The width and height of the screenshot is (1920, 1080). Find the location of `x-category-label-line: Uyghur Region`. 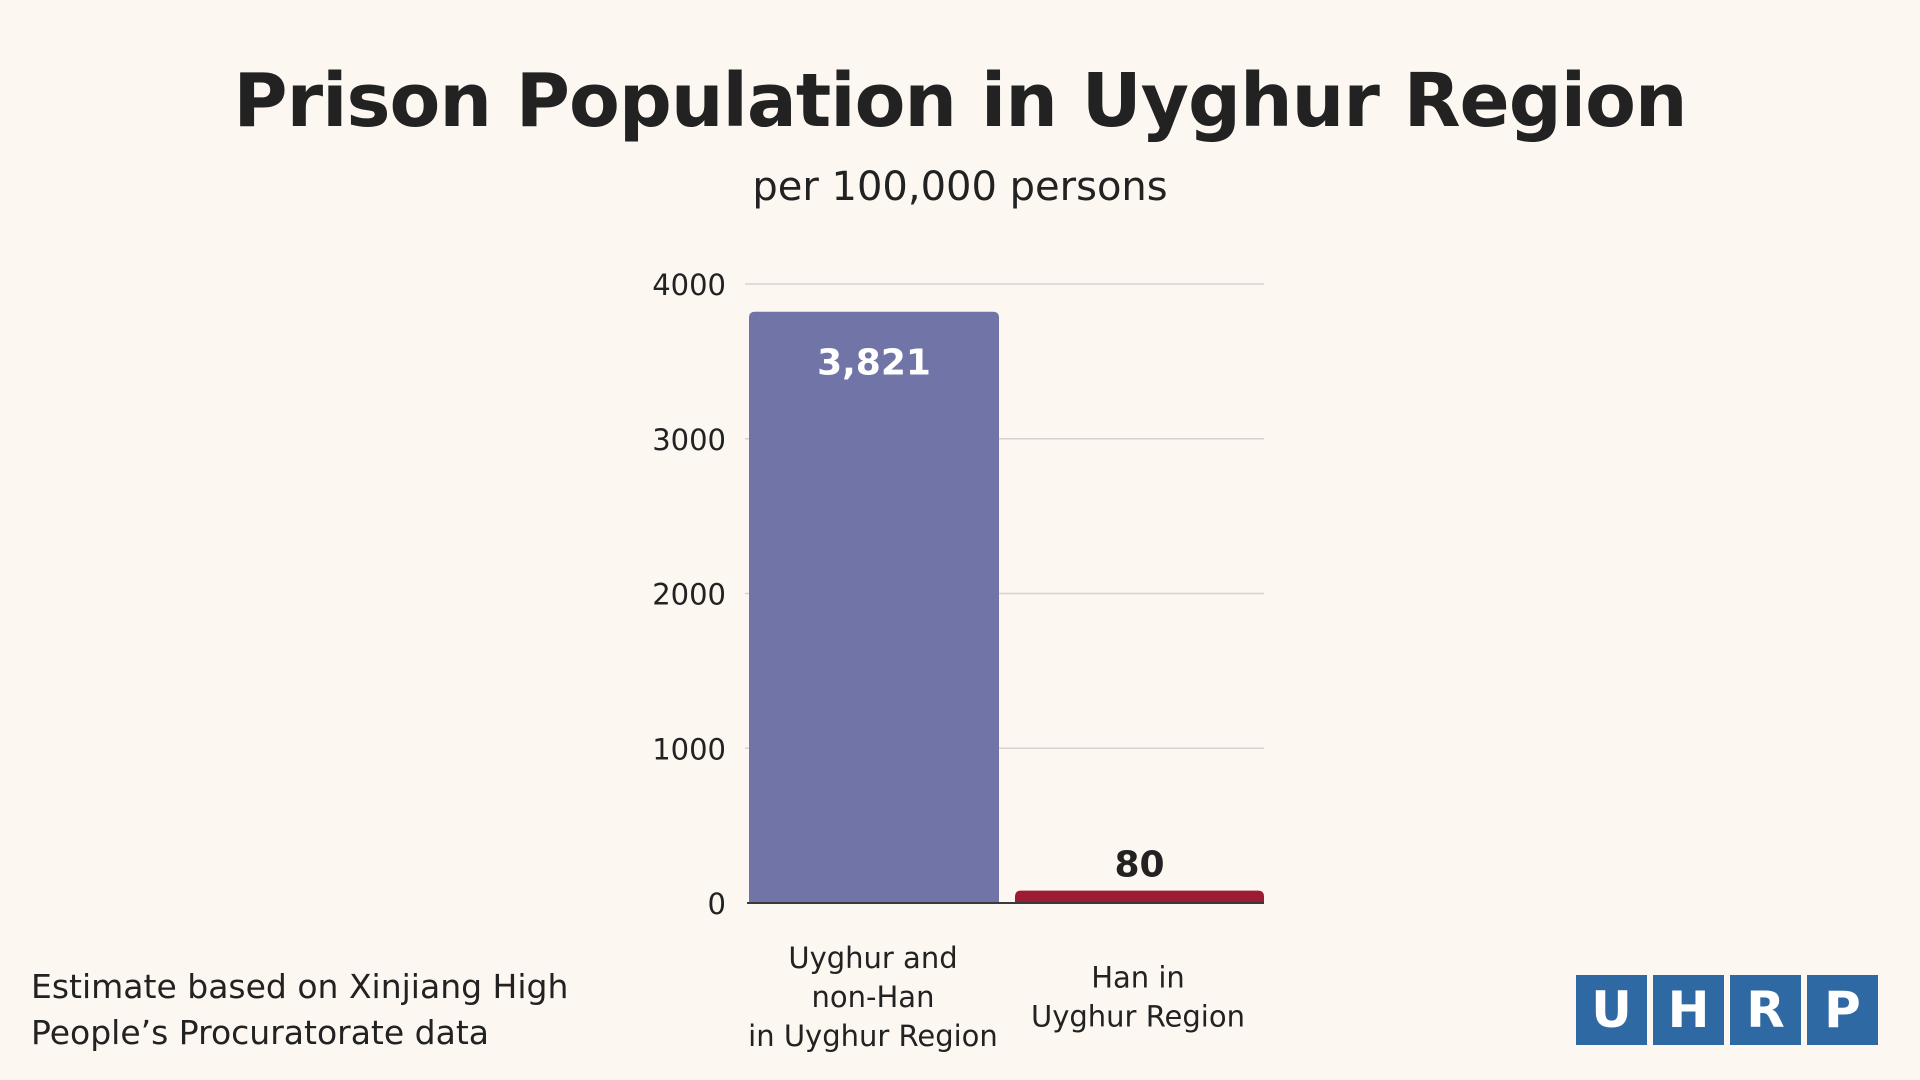

x-category-label-line: Uyghur Region is located at coordinates (1138, 1017).